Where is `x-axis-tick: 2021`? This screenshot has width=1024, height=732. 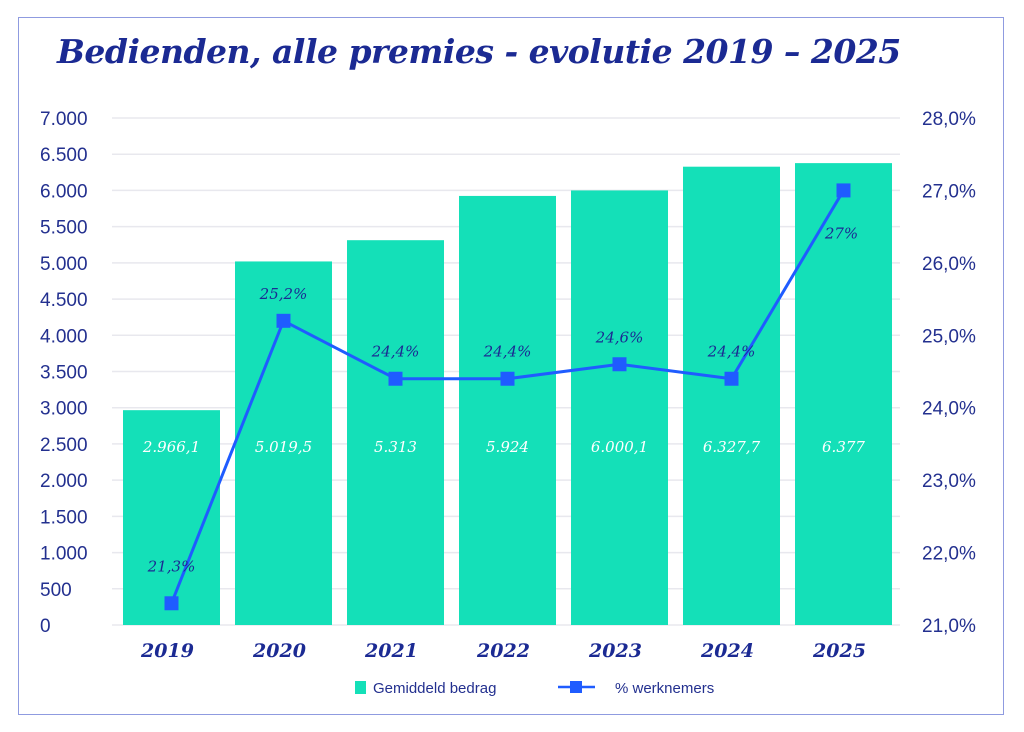
x-axis-tick: 2021 is located at coordinates (391, 651).